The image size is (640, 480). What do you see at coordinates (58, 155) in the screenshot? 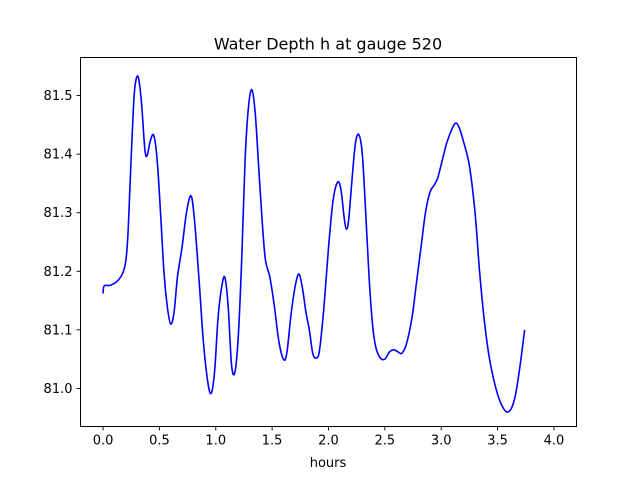
I see `y-tick-label: 81.4` at bounding box center [58, 155].